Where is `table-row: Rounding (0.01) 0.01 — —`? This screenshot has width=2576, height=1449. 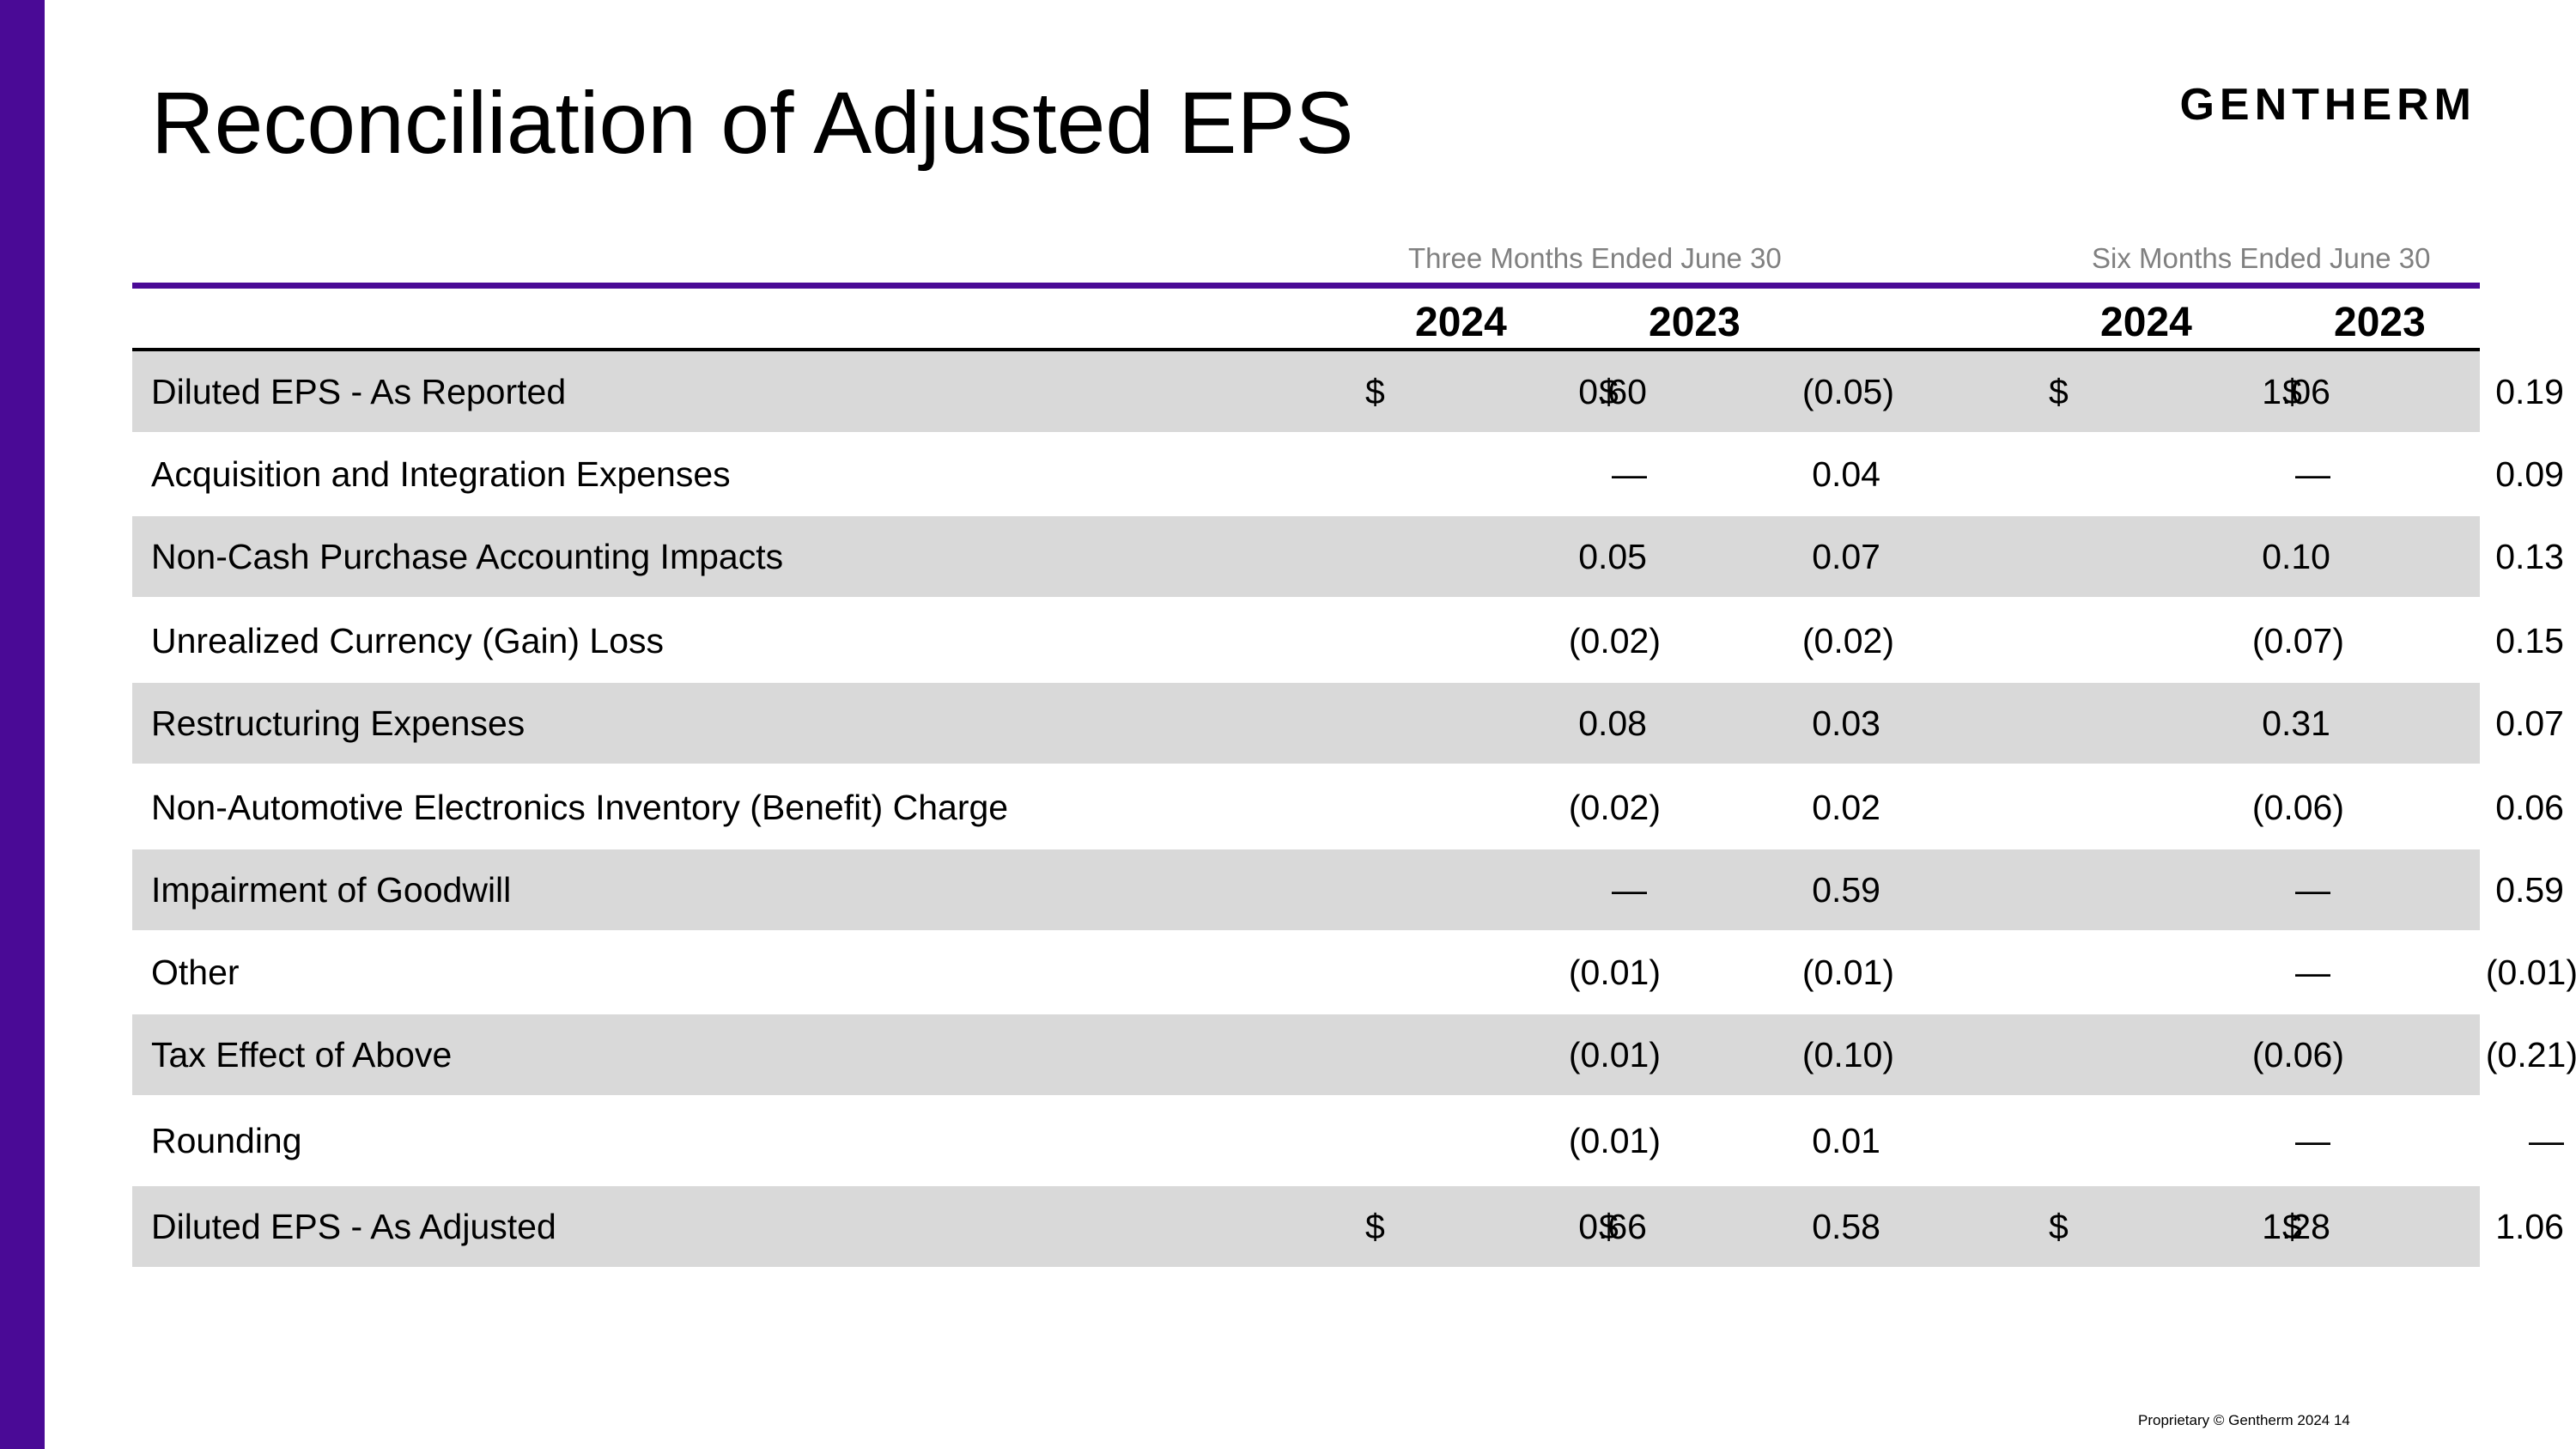
table-row: Rounding (0.01) 0.01 — — is located at coordinates (1348, 1140).